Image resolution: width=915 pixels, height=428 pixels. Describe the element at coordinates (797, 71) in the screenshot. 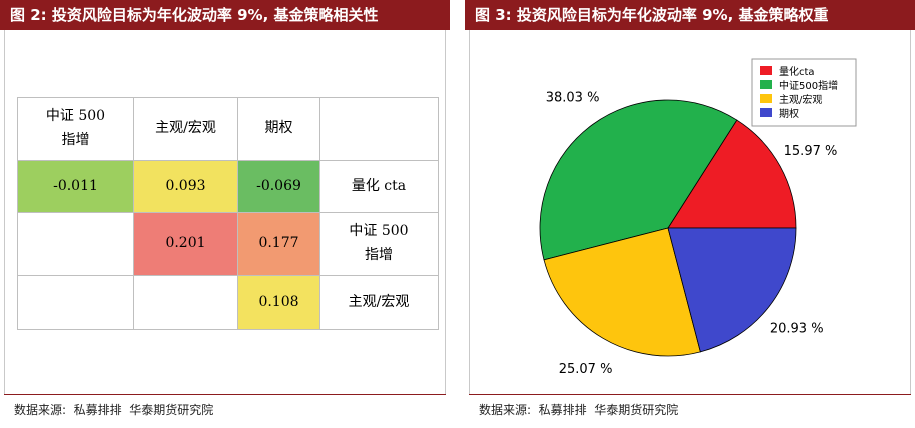

I see `legend-label: 量化cta` at that location.